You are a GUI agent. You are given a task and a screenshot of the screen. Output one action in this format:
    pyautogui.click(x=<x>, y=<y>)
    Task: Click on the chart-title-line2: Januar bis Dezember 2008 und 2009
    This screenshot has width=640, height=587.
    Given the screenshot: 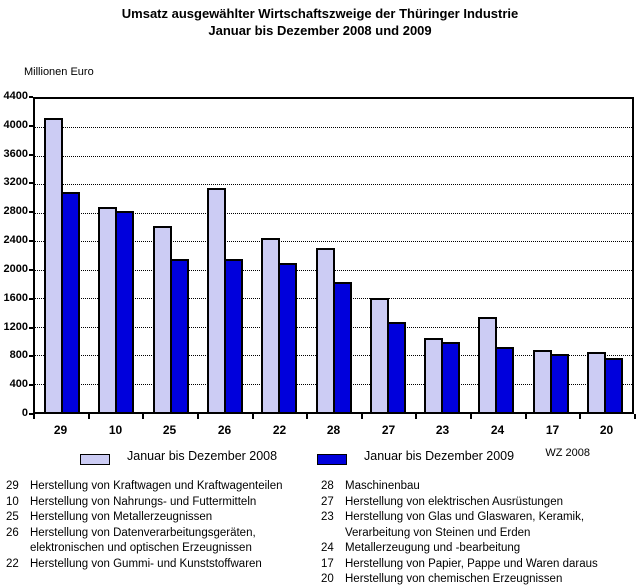 What is the action you would take?
    pyautogui.click(x=320, y=30)
    